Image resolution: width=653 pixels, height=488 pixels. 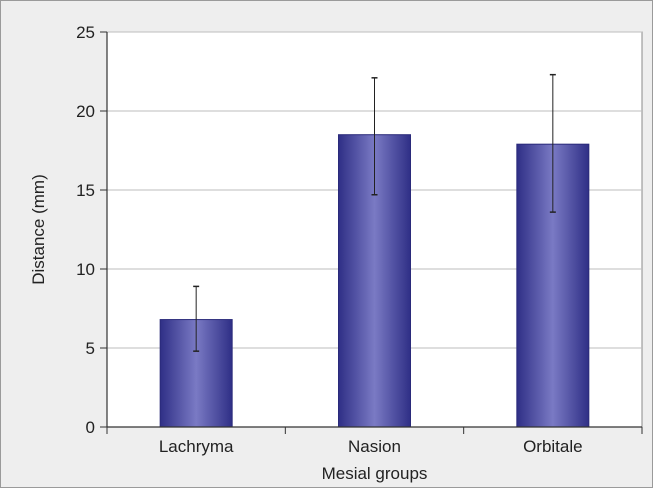 What do you see at coordinates (85, 190) in the screenshot?
I see `y-tick-label: 15` at bounding box center [85, 190].